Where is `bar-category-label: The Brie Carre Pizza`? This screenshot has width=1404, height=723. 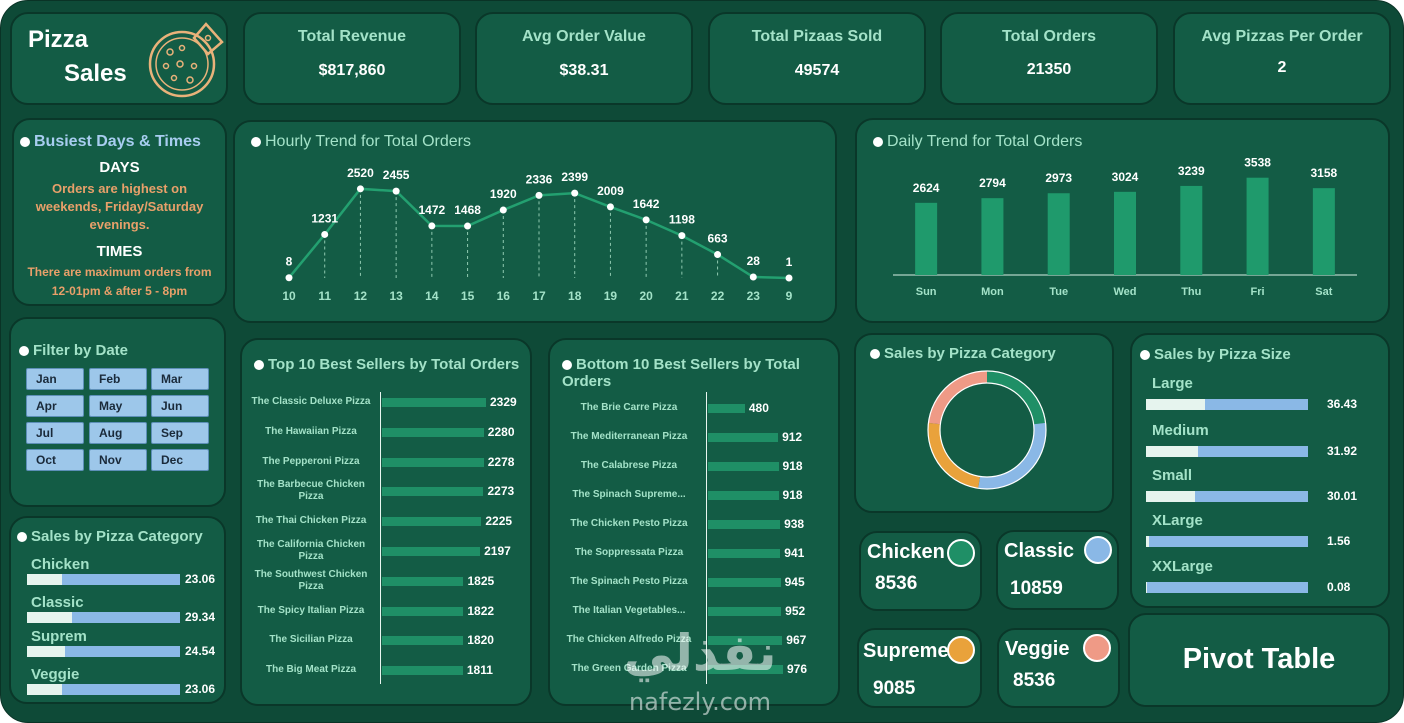
bar-category-label: The Brie Carre Pizza is located at coordinates (629, 407).